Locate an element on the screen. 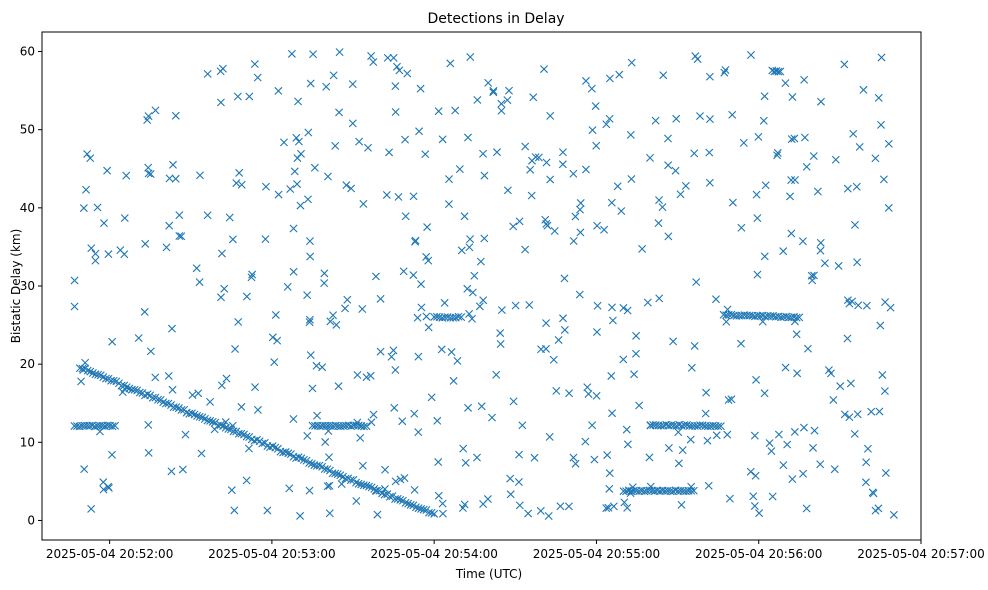  y-tick-label: 10 is located at coordinates (27, 442).